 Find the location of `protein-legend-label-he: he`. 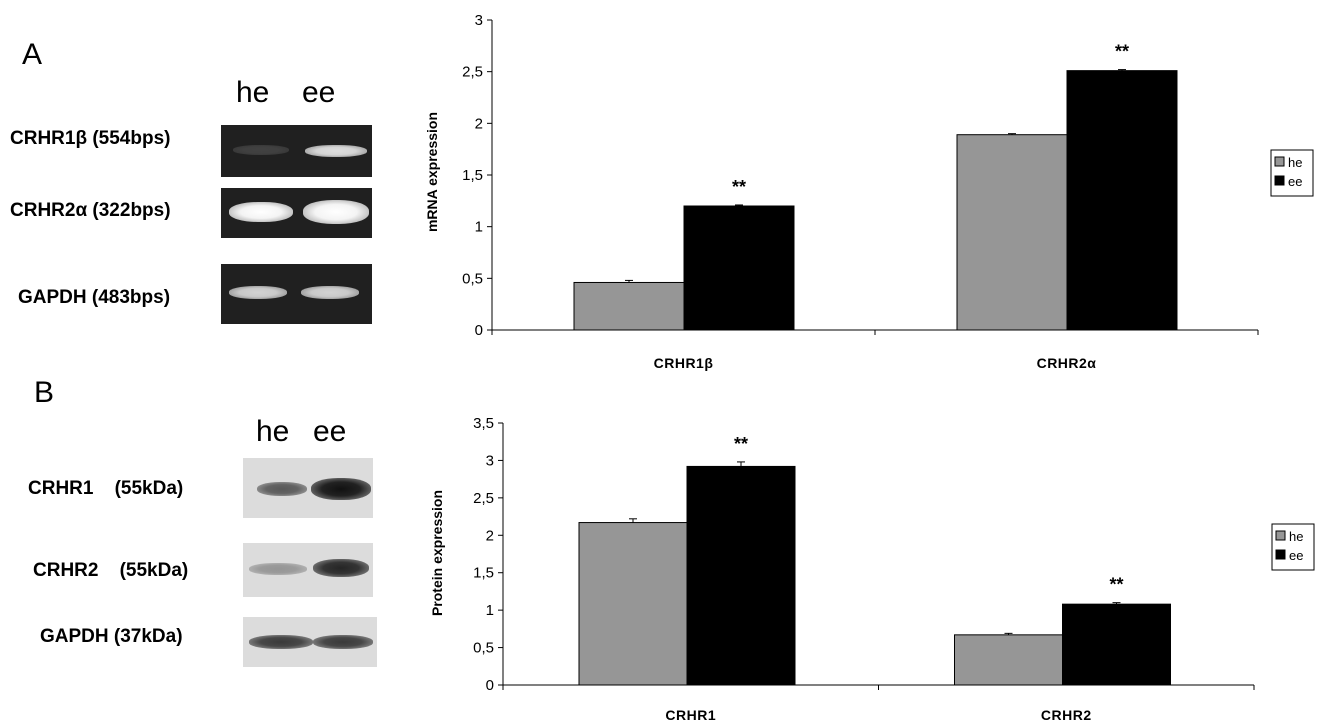

protein-legend-label-he: he is located at coordinates (1296, 536).